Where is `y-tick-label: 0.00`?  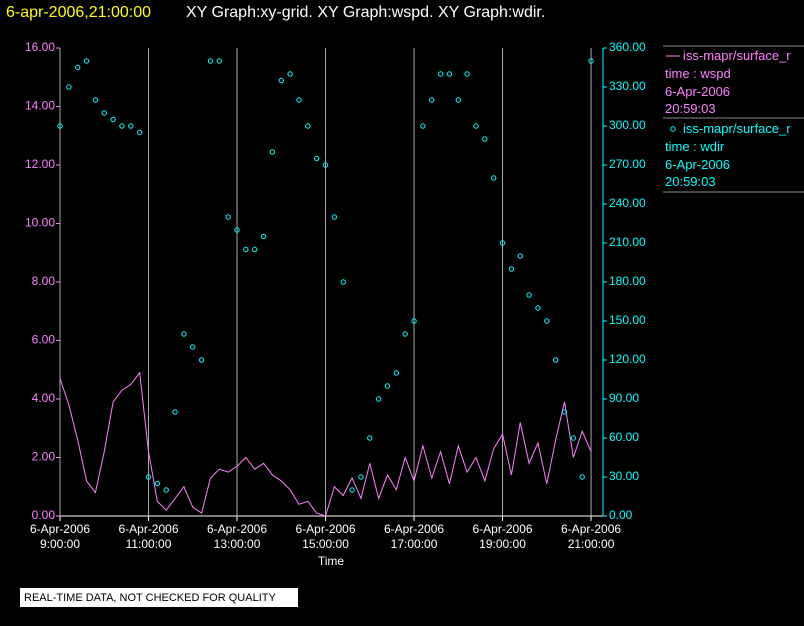 y-tick-label: 0.00 is located at coordinates (44, 515).